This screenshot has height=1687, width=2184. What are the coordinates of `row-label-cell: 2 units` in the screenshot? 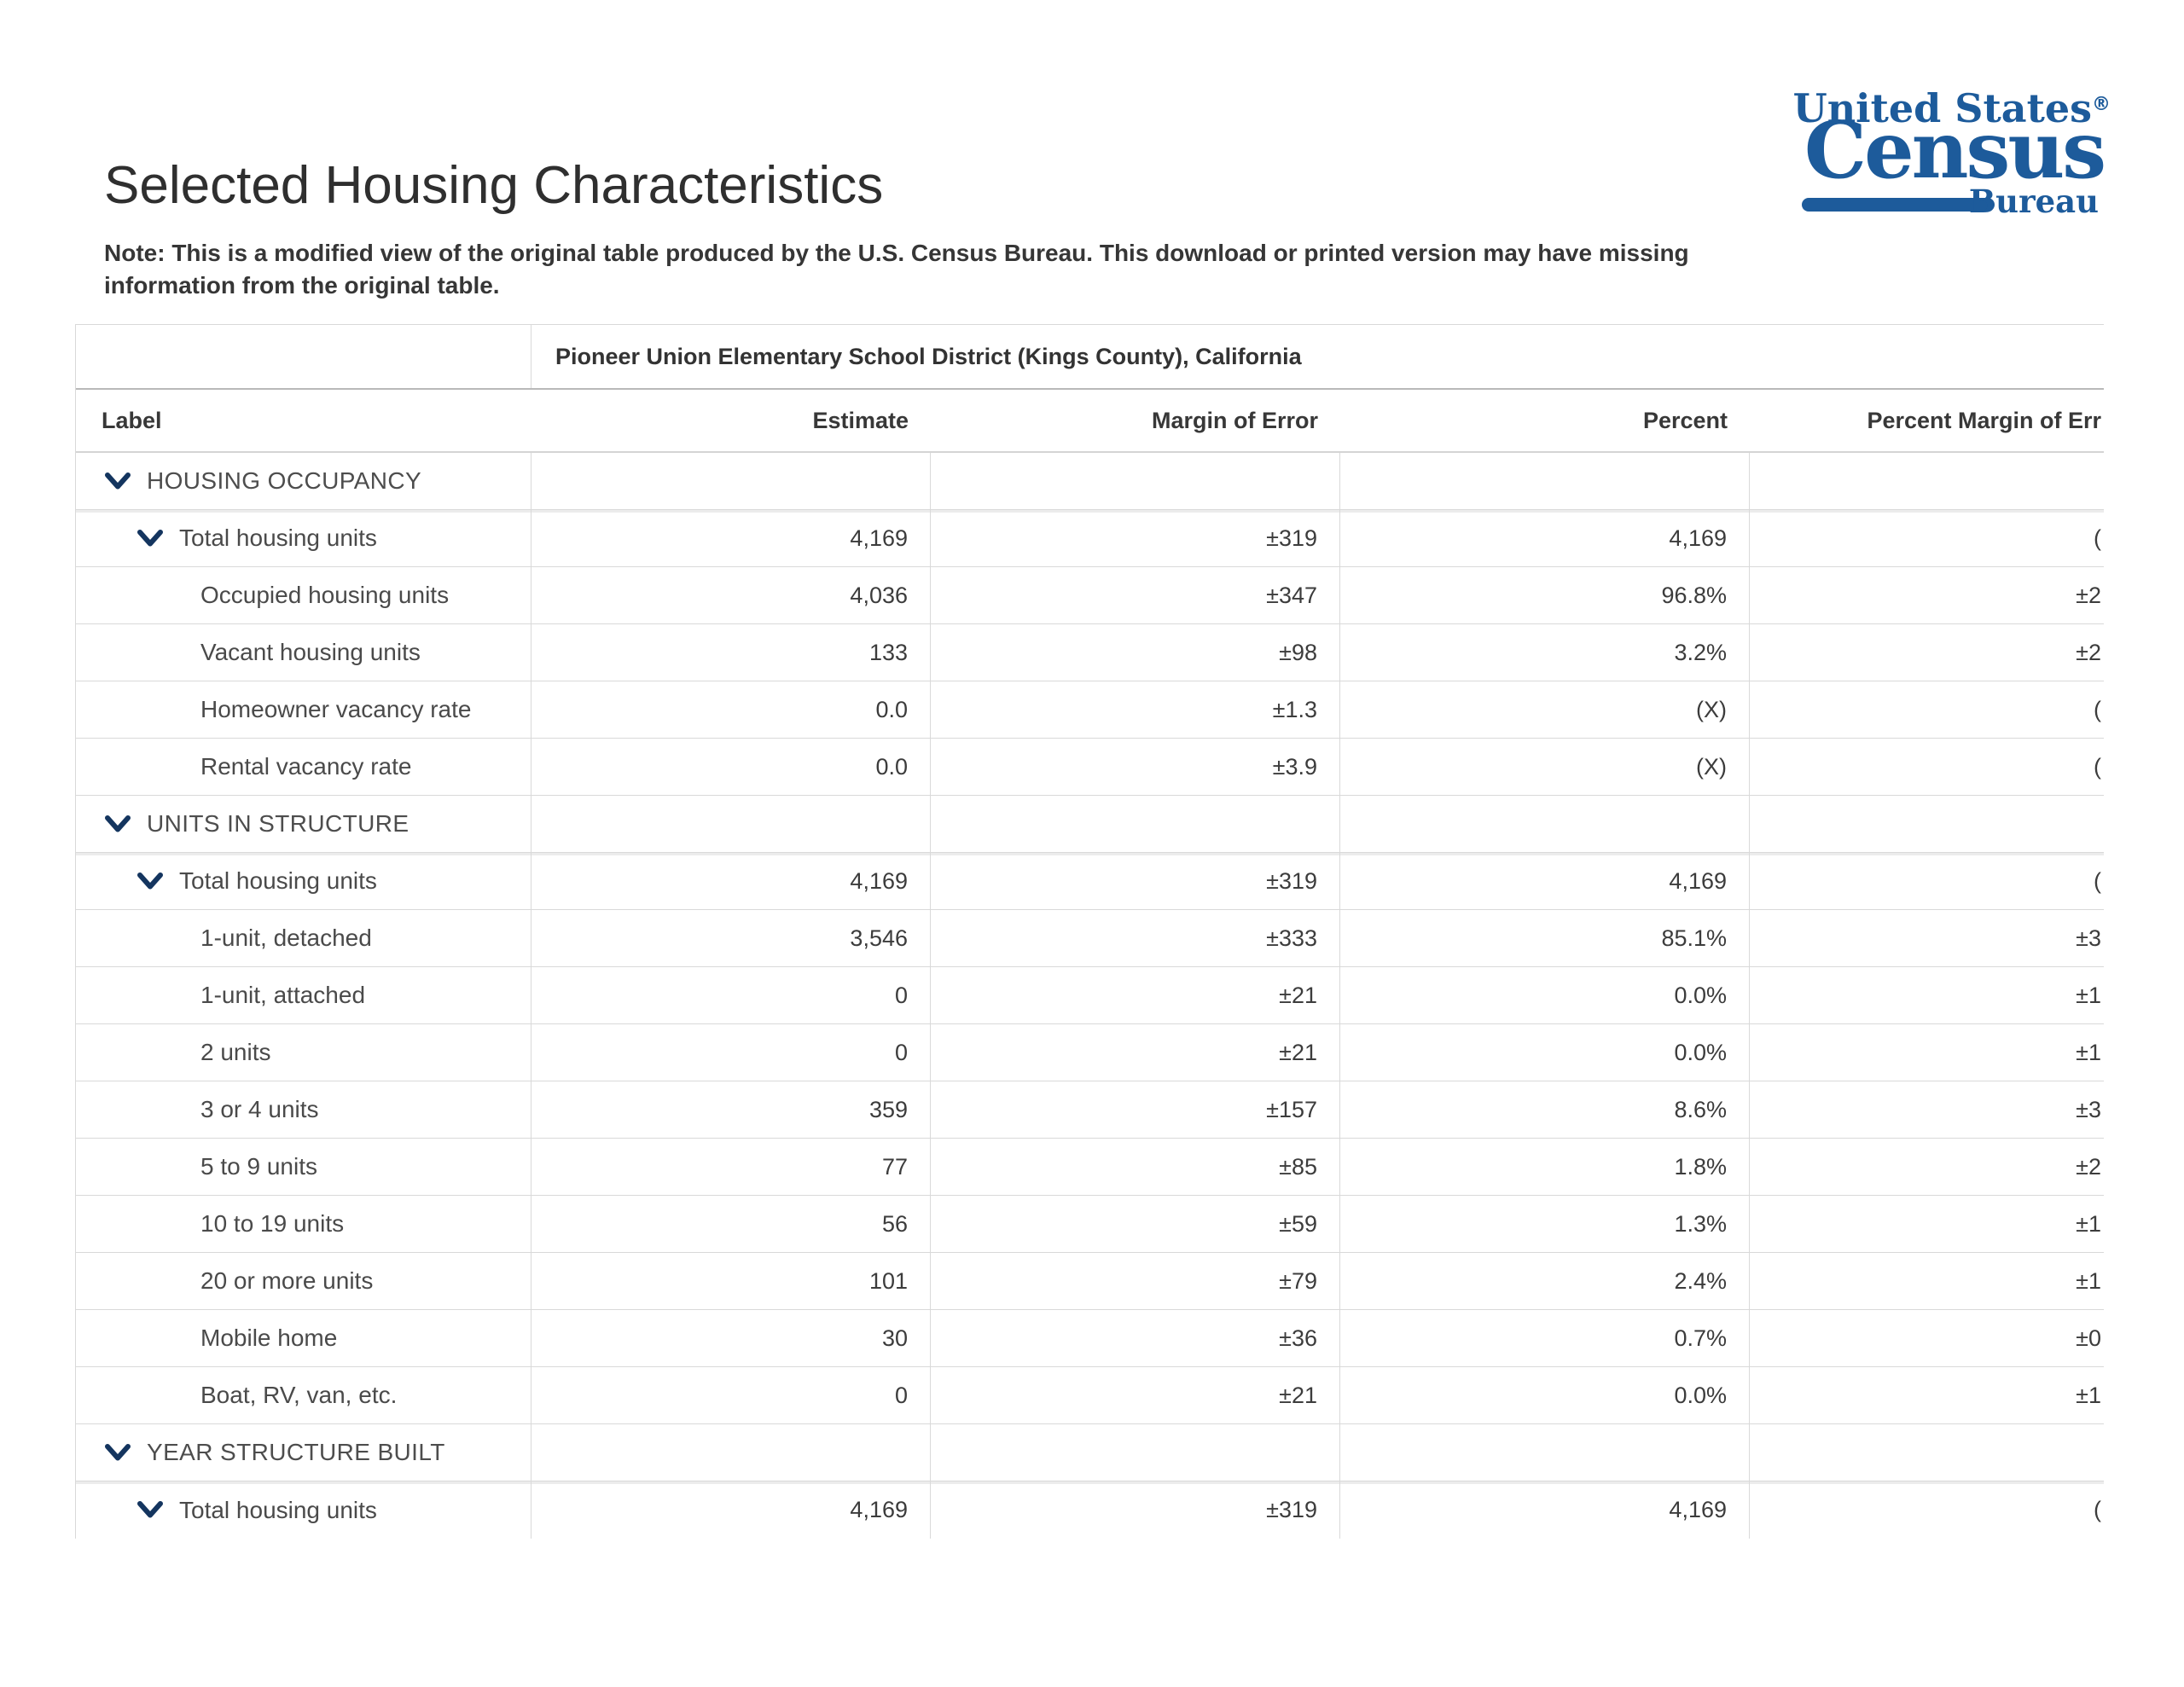 It's located at (304, 1052).